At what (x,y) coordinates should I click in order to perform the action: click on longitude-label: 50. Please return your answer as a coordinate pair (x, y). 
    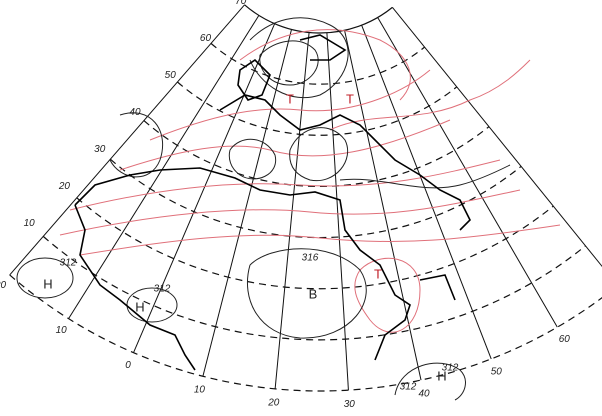
    Looking at the image, I should click on (497, 372).